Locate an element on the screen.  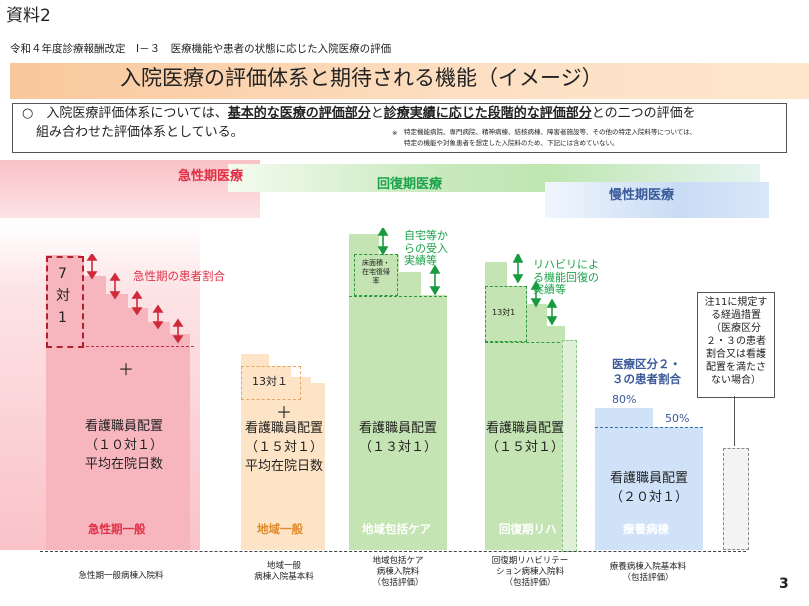
longterm-foot-l1: 療養病棟入院基本料 is located at coordinates (648, 567).